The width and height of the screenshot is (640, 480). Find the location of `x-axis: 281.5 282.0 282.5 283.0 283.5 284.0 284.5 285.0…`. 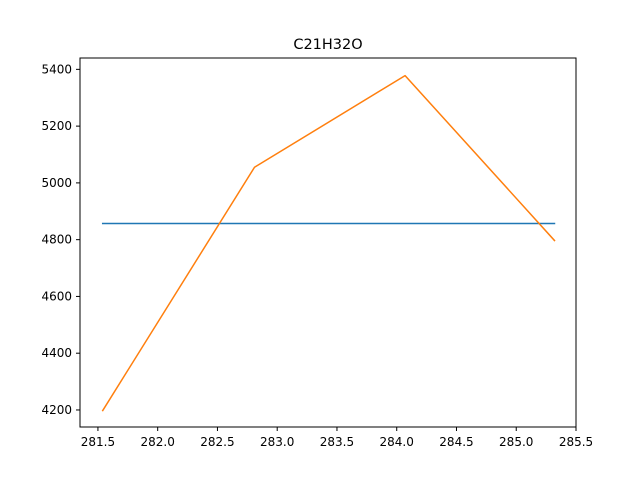

x-axis: 281.5 282.0 282.5 283.0 283.5 284.0 284.5 285.0… is located at coordinates (337, 438).